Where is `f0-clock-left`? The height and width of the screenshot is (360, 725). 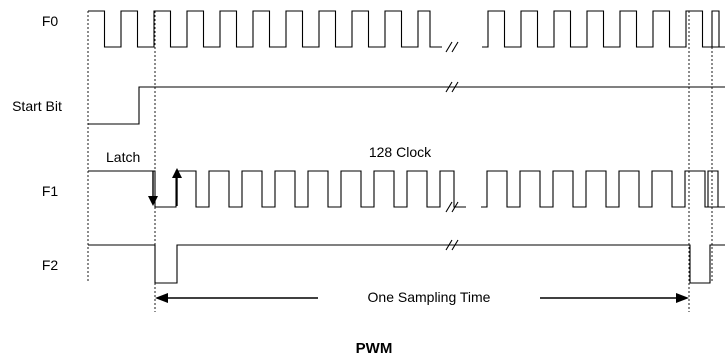 f0-clock-left is located at coordinates (265, 29).